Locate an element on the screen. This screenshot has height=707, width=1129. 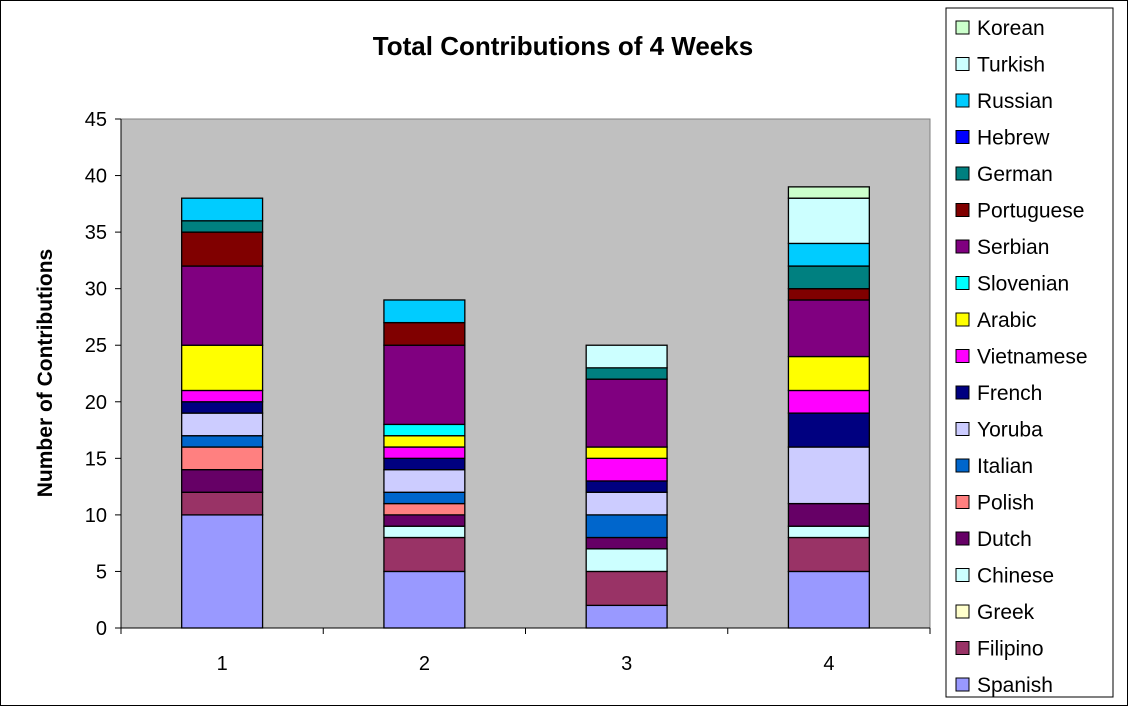
y-tick-label: 0 is located at coordinates (101, 629).